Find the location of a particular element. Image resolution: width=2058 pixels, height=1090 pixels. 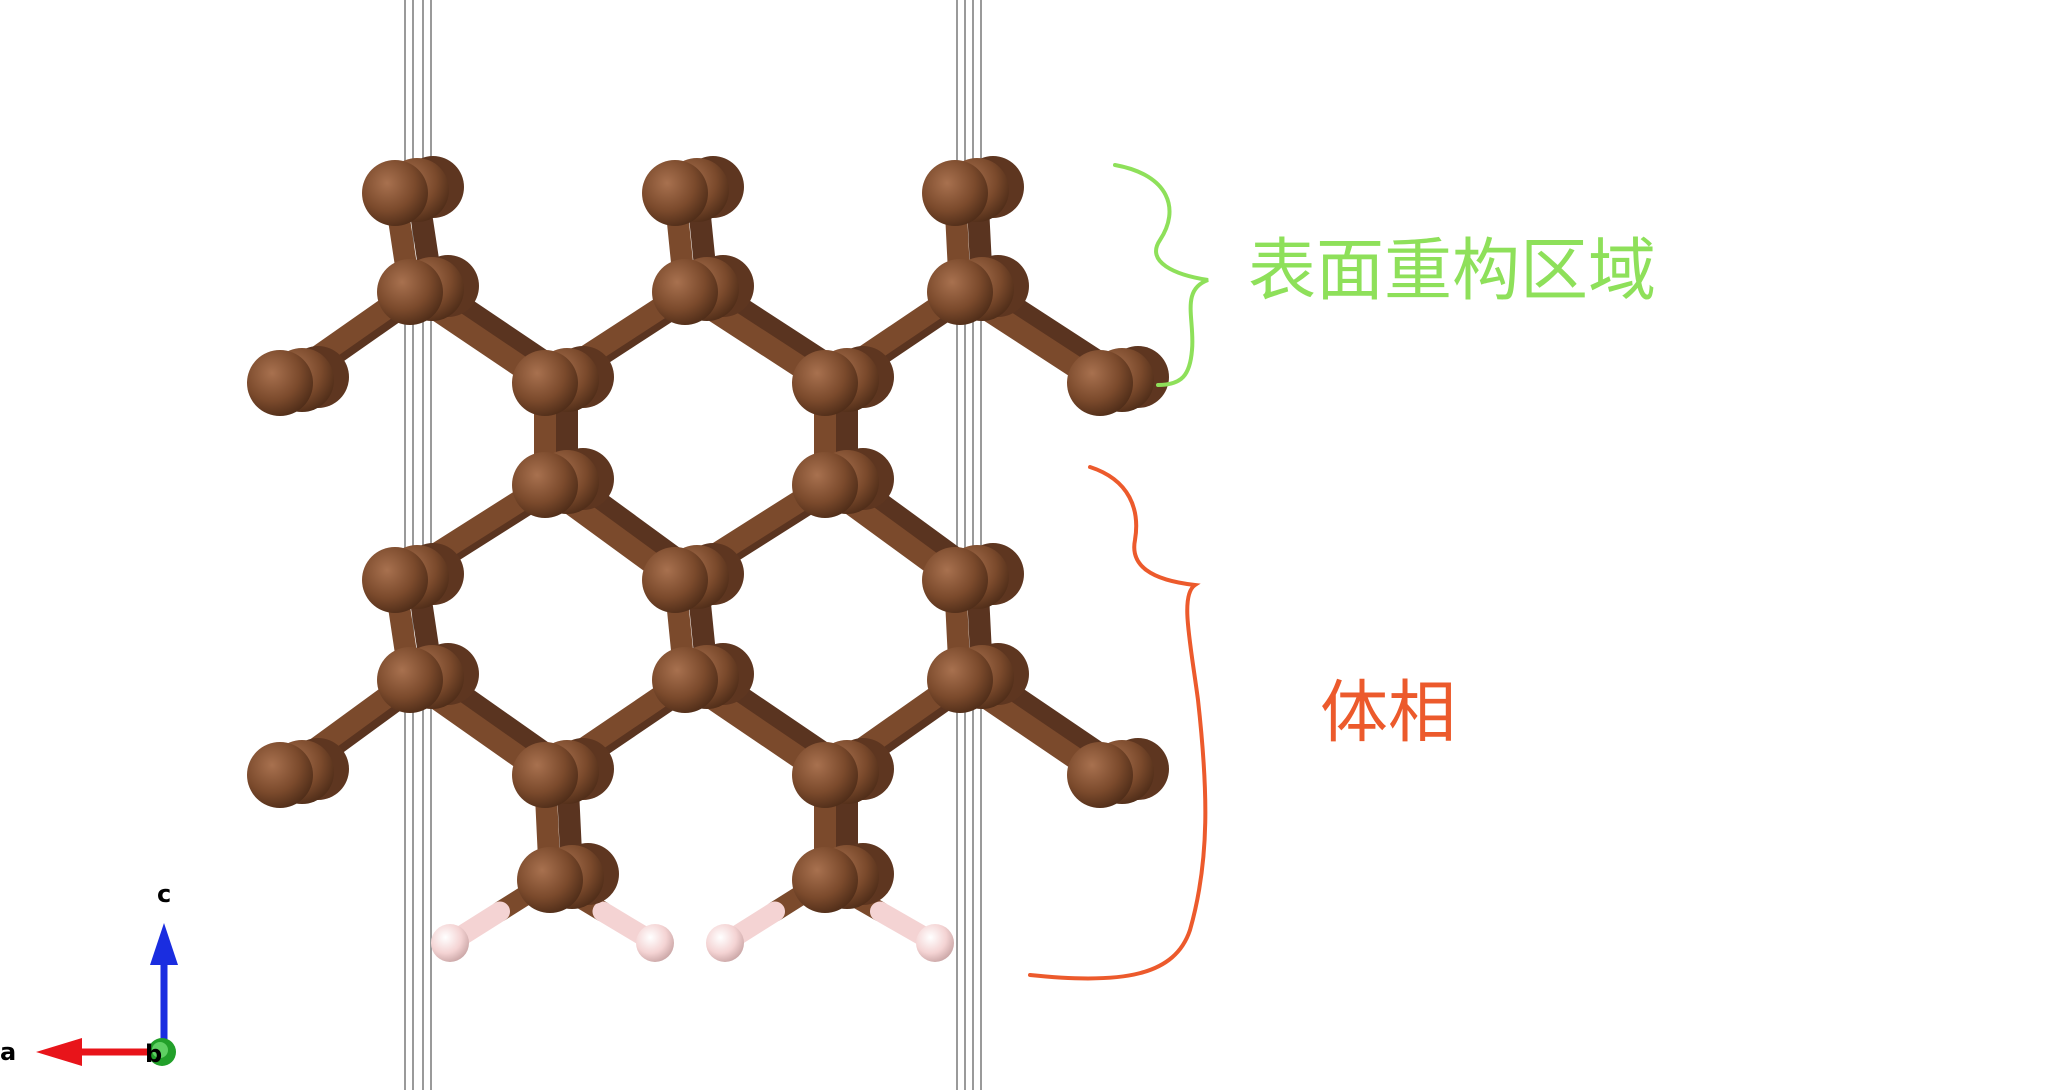

axis-c-label: c is located at coordinates (164, 894).